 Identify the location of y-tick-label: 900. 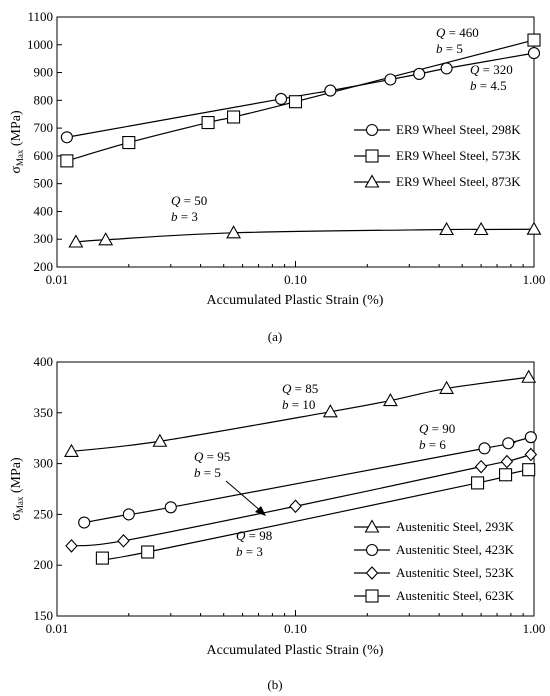
(44, 72).